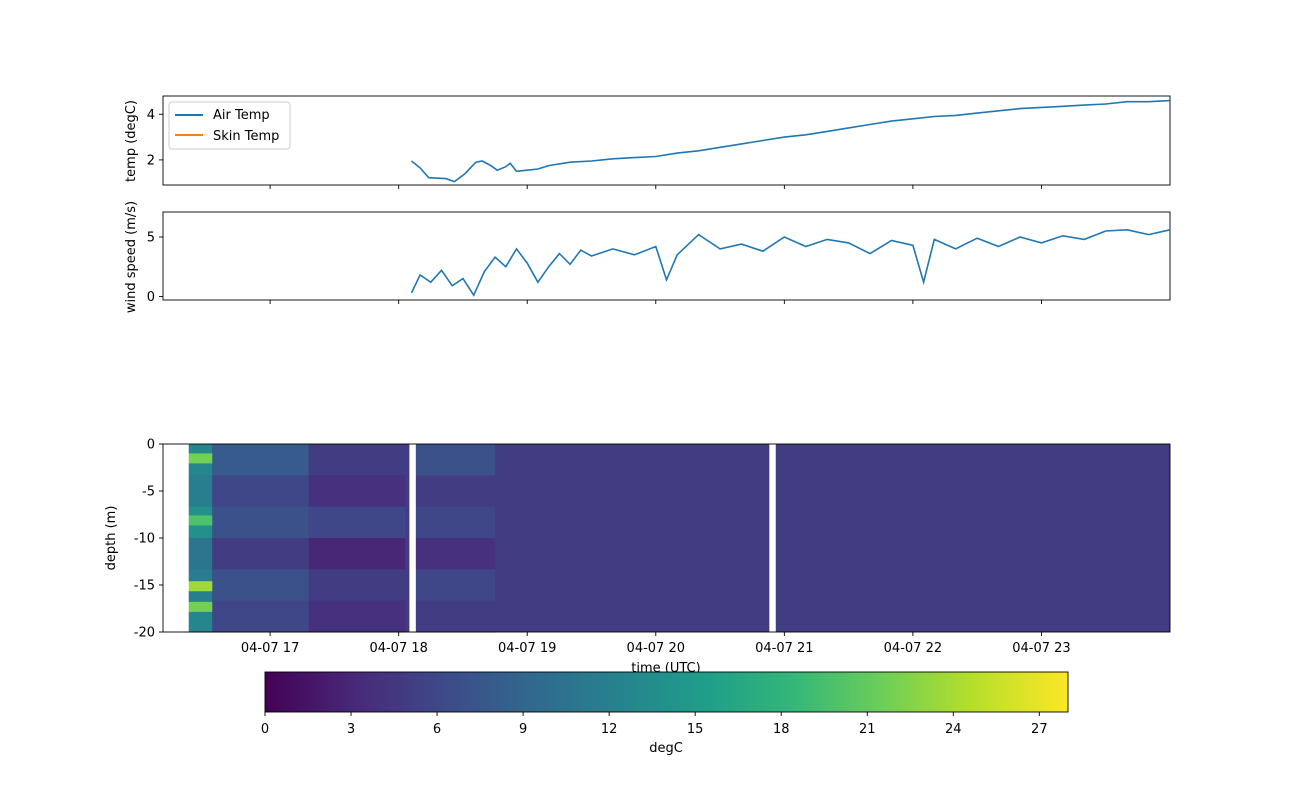 The width and height of the screenshot is (1300, 800). Describe the element at coordinates (155, 138) in the screenshot. I see `temp-y-ticks: 24` at that location.